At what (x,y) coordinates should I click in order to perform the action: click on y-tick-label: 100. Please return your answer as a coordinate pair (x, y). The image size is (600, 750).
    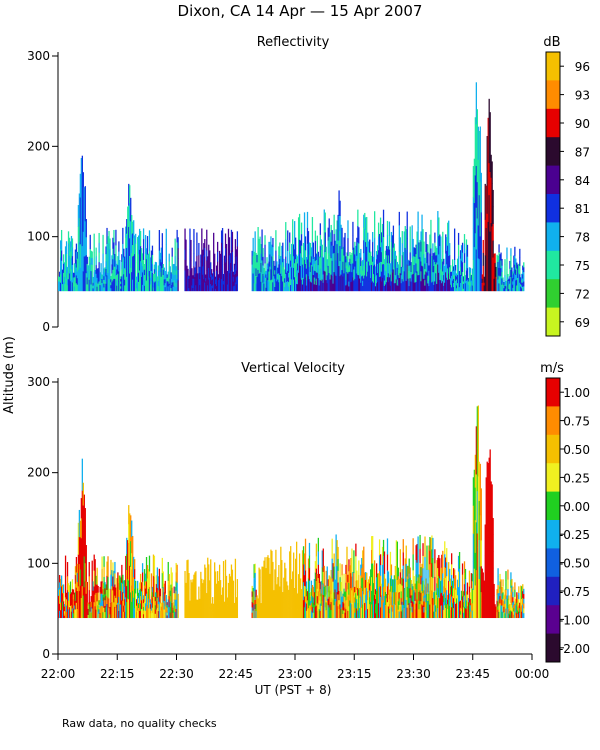
    Looking at the image, I should click on (38, 563).